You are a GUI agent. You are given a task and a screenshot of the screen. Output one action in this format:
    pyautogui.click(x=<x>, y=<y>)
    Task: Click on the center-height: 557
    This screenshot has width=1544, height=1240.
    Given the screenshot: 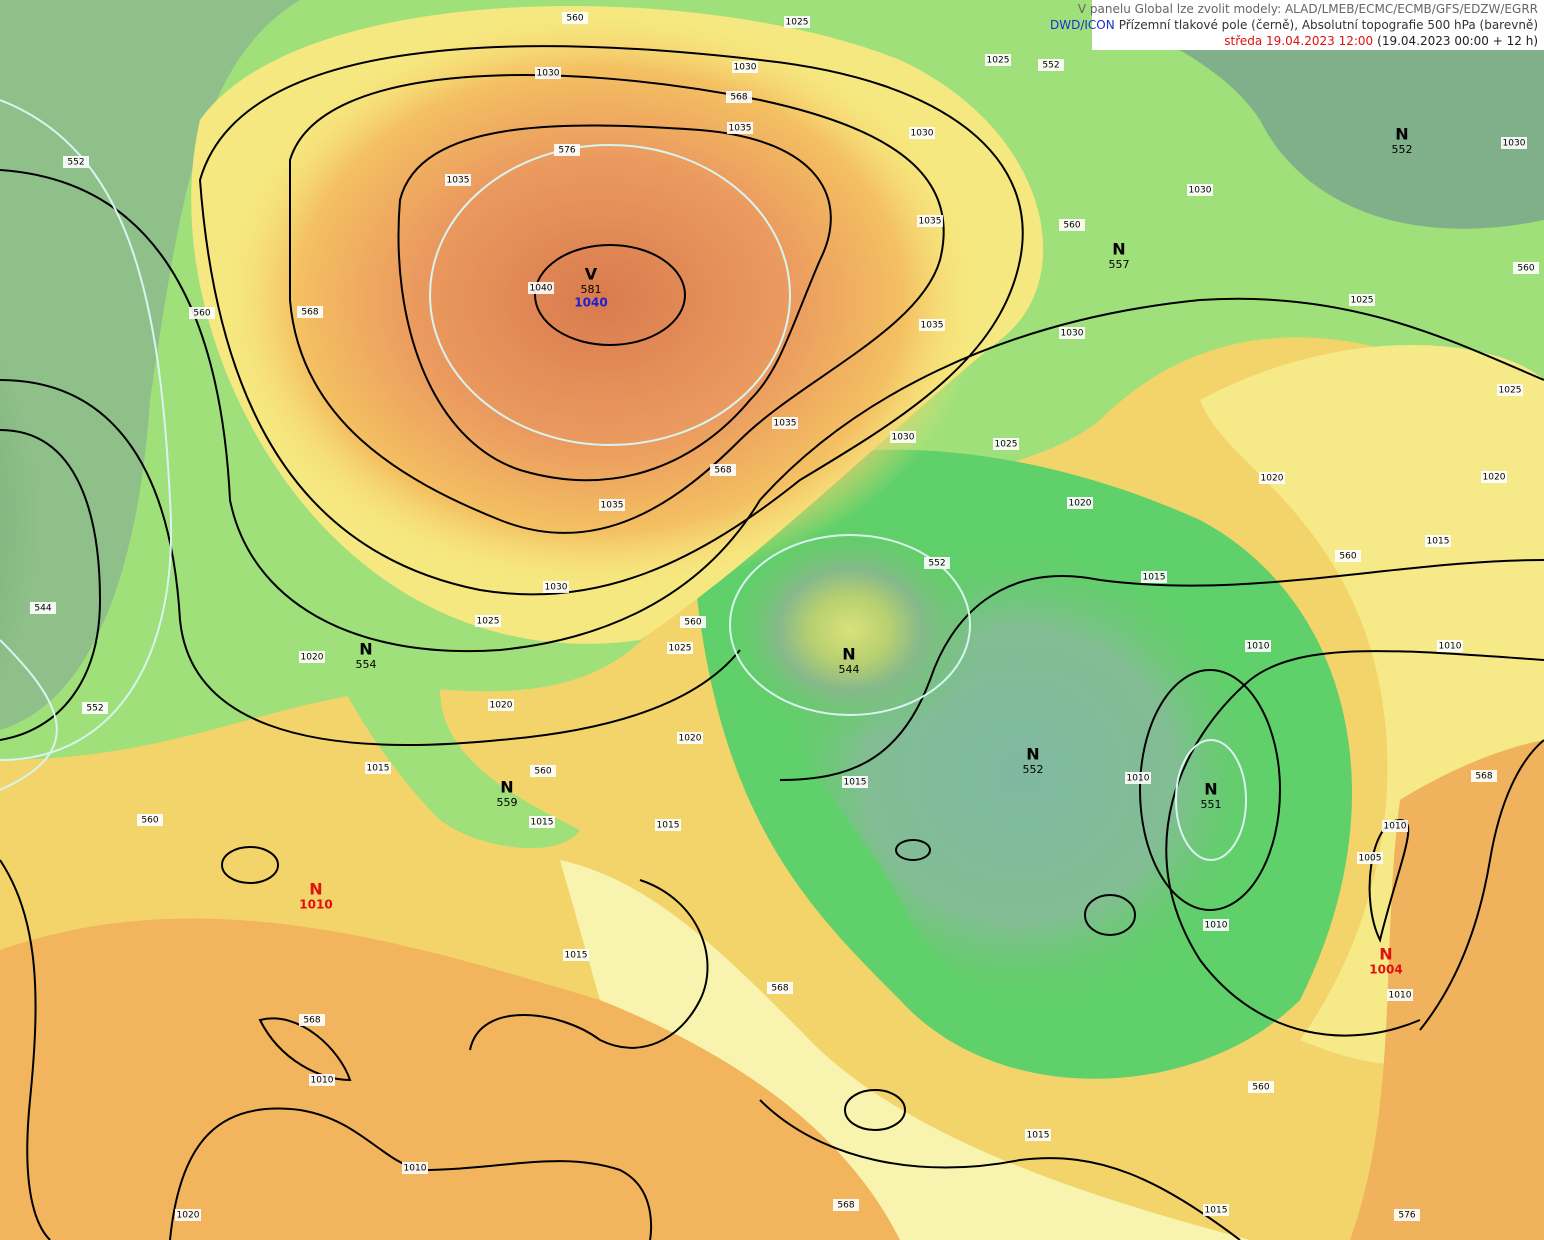 What is the action you would take?
    pyautogui.click(x=1119, y=264)
    